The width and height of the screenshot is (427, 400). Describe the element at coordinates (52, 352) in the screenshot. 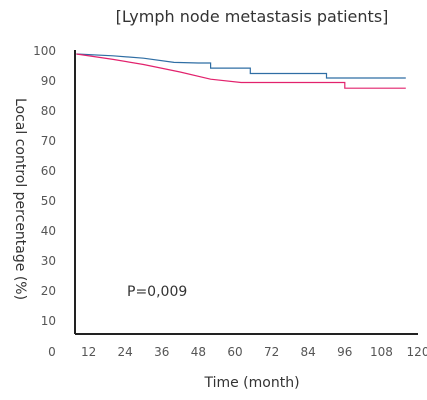

I see `x-tick-label: 0` at that location.